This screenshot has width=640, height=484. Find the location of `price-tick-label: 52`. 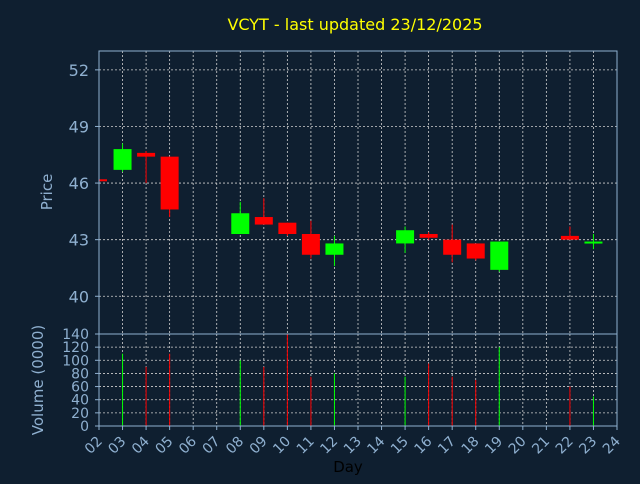

price-tick-label: 52 is located at coordinates (79, 70).